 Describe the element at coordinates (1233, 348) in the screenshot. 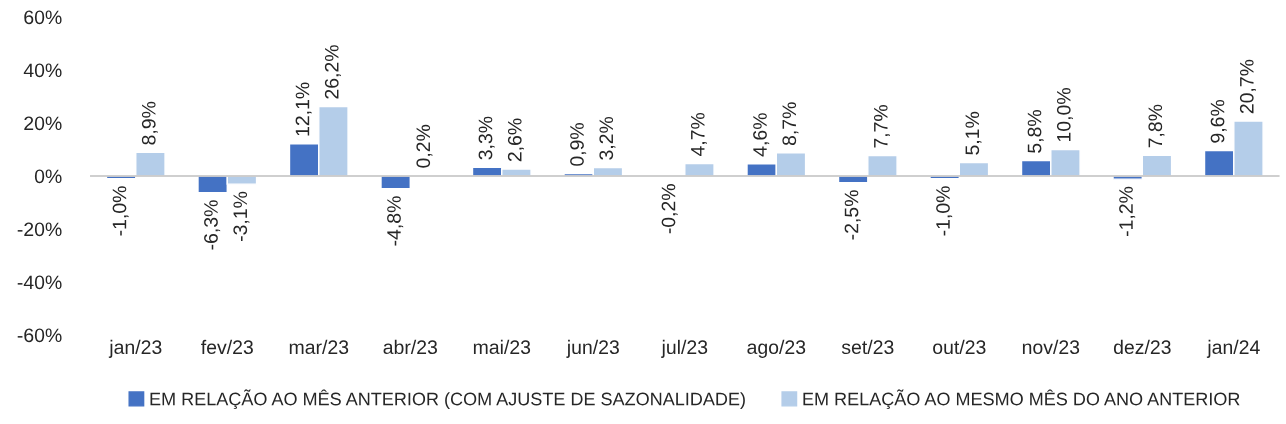

I see `x-tick-label: jan/24` at that location.